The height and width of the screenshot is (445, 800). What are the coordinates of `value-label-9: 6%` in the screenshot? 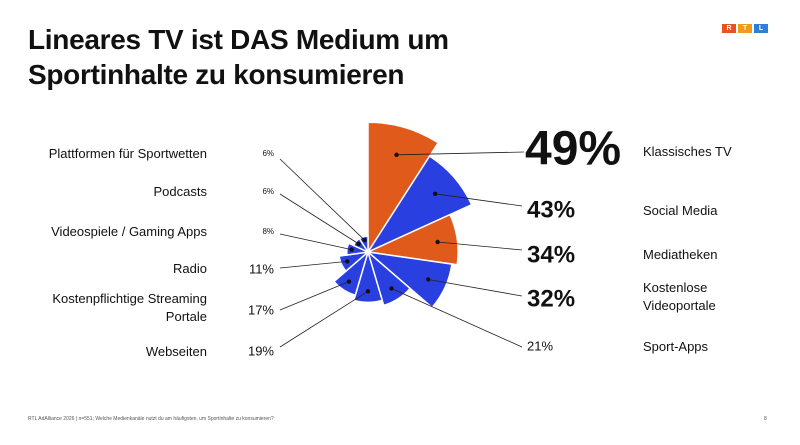 It's located at (268, 191).